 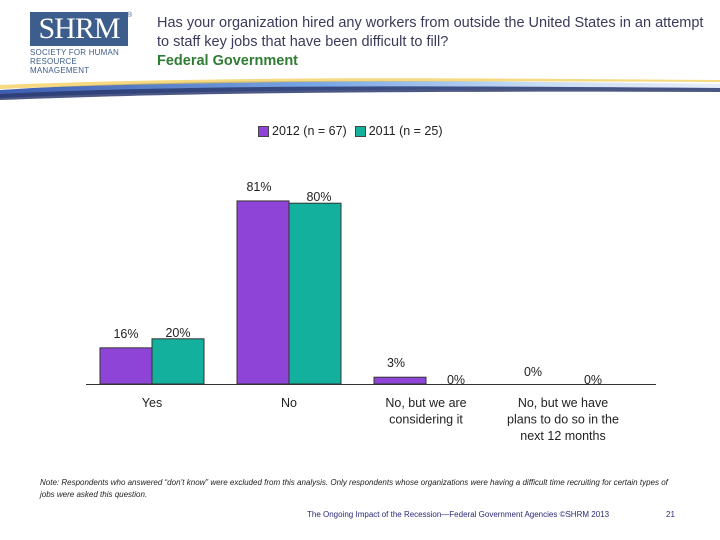 I want to click on legend-label-2011: 2011 (n = 25), so click(x=405, y=131).